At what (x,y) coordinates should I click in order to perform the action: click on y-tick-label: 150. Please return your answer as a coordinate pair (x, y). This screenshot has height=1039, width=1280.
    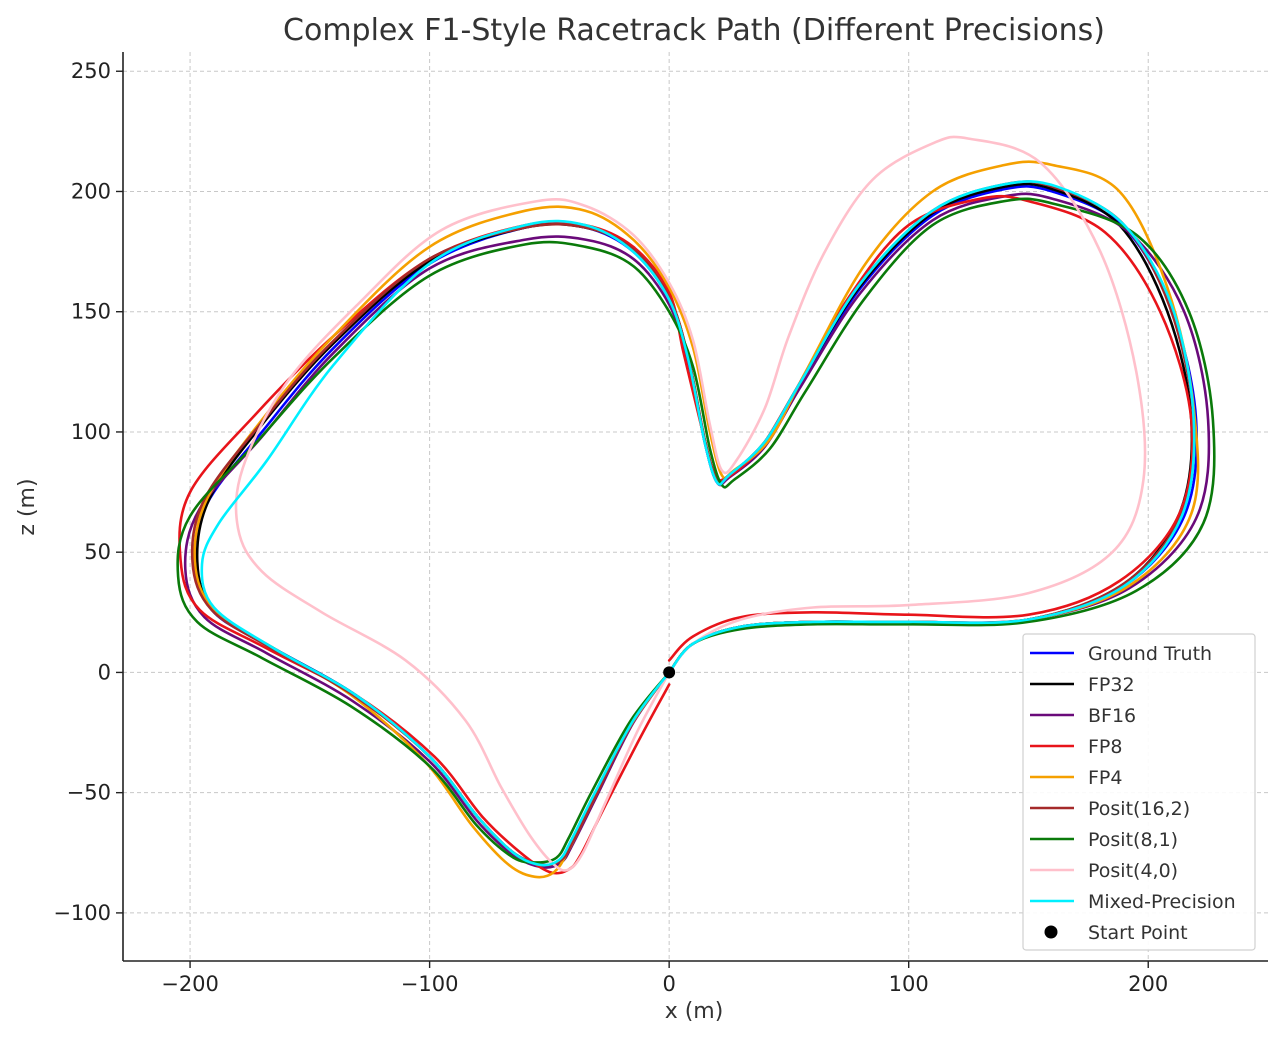
    Looking at the image, I should click on (91, 312).